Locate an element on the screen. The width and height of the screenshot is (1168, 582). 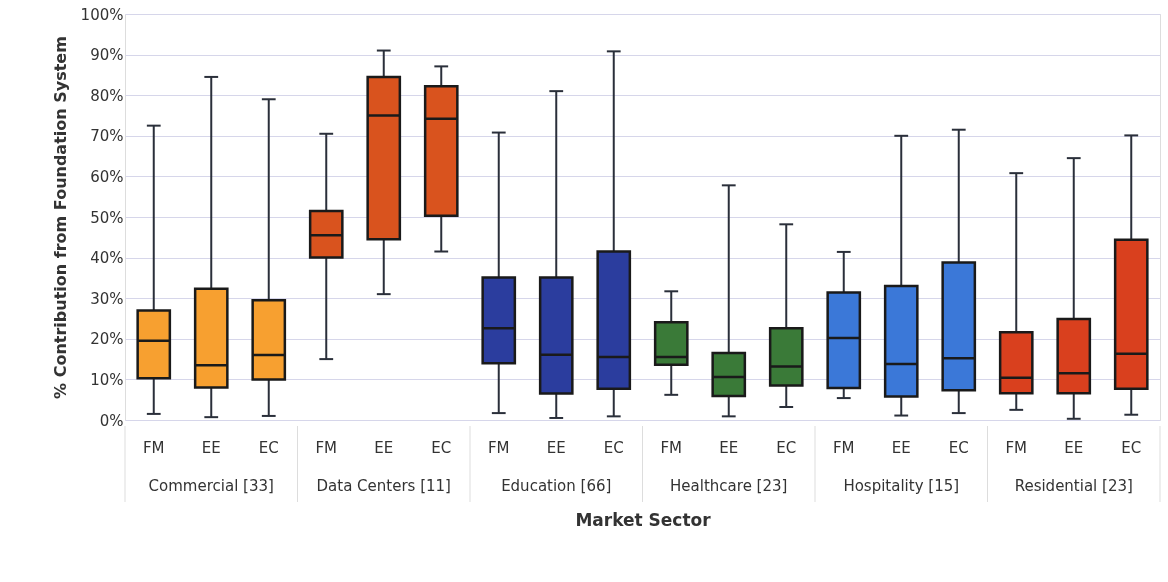
text: Education [66] is located at coordinates (556, 486).